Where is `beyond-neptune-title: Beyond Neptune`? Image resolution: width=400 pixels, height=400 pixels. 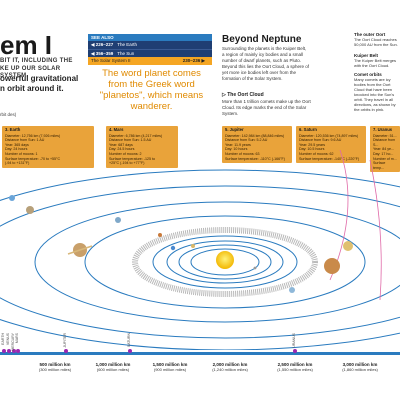
beyond-neptune-title: Beyond Neptune is located at coordinates (262, 39).